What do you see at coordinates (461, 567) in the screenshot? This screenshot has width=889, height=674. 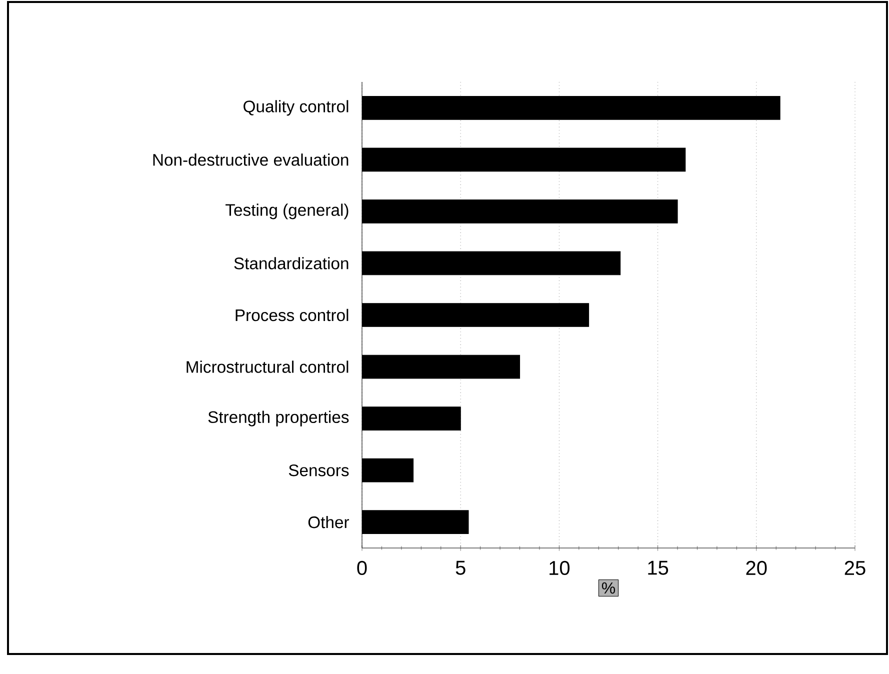 I see `x-tick-label: 5` at bounding box center [461, 567].